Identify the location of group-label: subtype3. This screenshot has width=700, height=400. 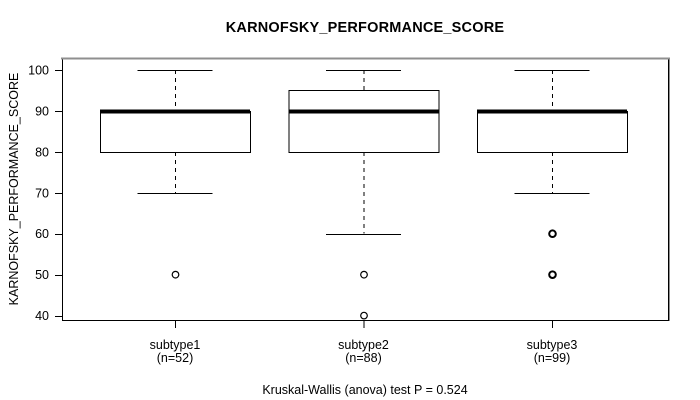
(552, 345).